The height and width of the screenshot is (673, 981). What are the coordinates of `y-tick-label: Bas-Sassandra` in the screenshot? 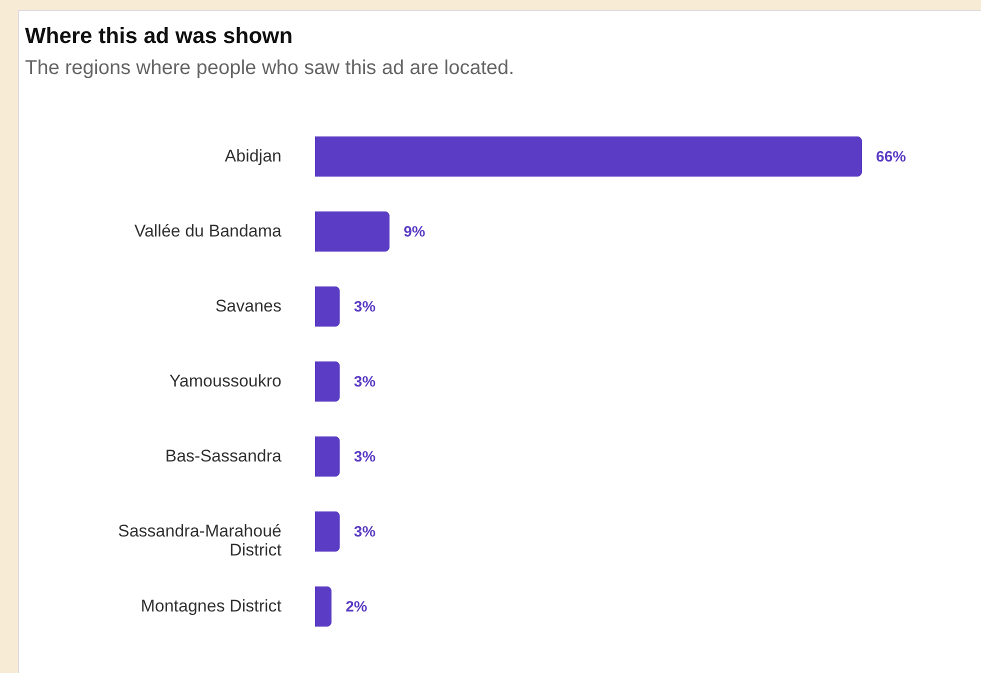 It's located at (223, 456).